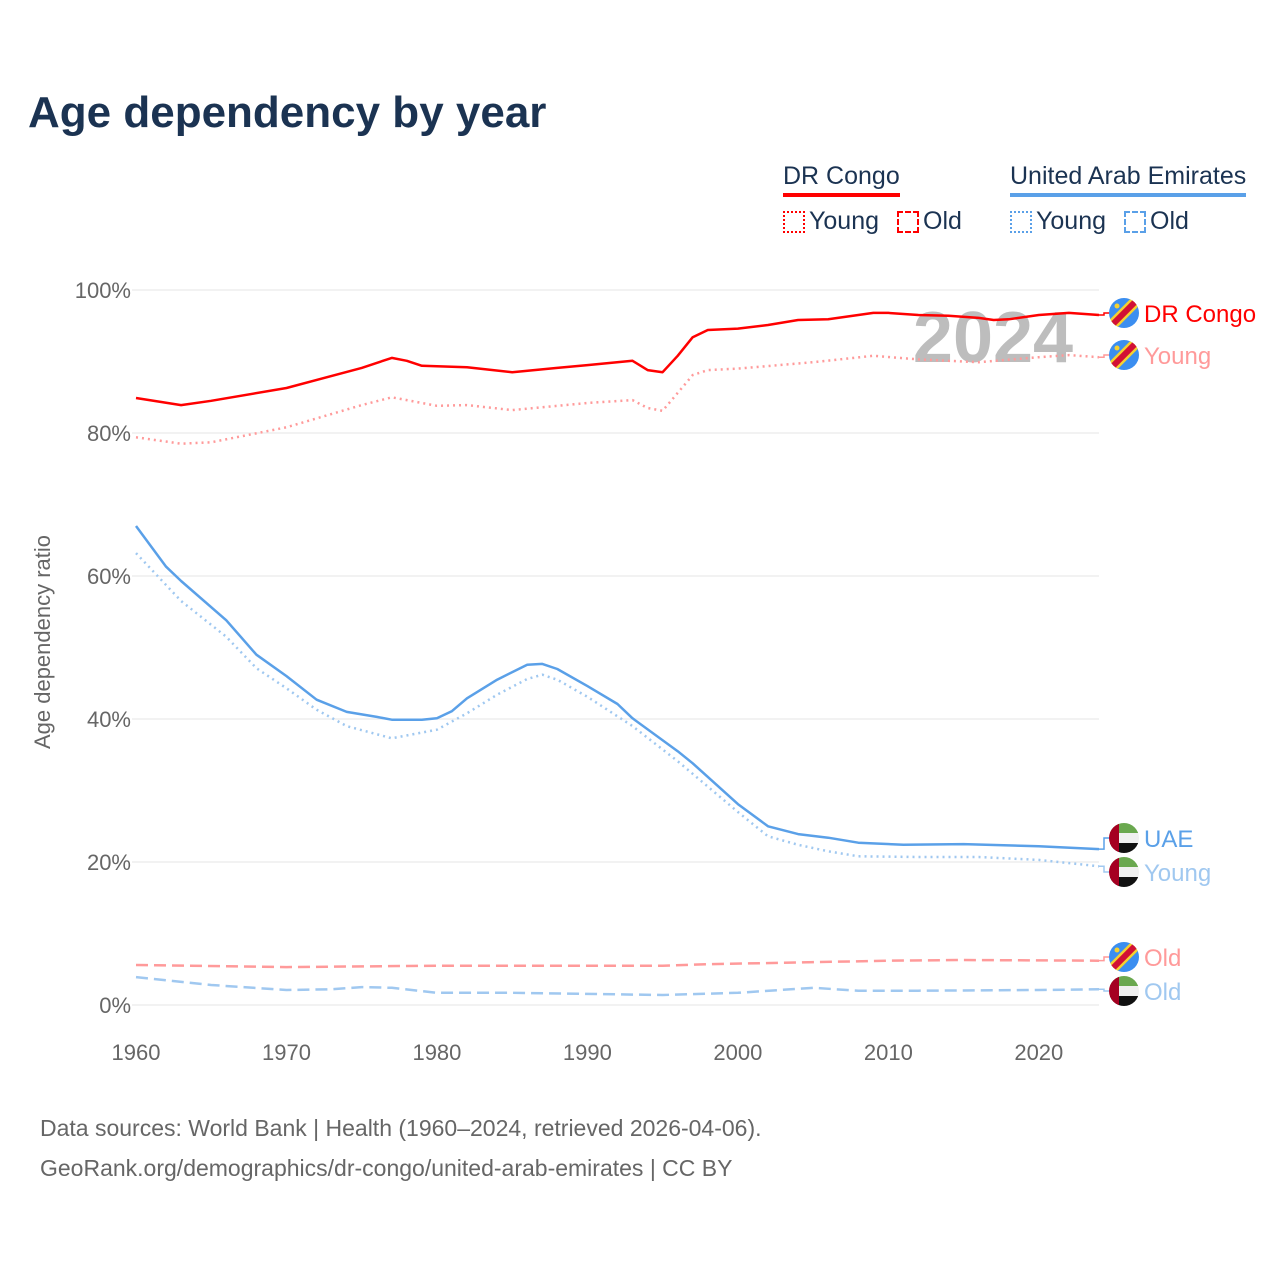 The height and width of the screenshot is (1280, 1280). Describe the element at coordinates (587, 1052) in the screenshot. I see `x-tick-label: 1990` at that location.